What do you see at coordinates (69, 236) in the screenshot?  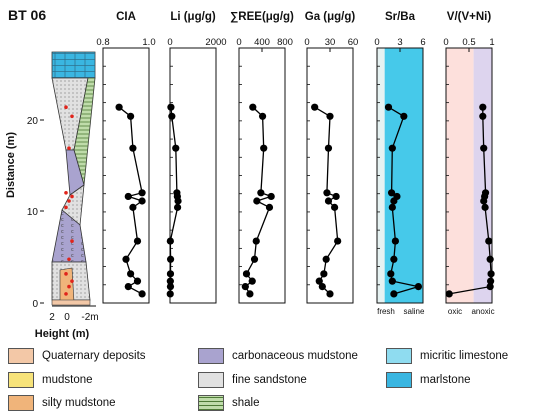 I see `lithology-carbonaceous-mudstone-unit` at bounding box center [69, 236].